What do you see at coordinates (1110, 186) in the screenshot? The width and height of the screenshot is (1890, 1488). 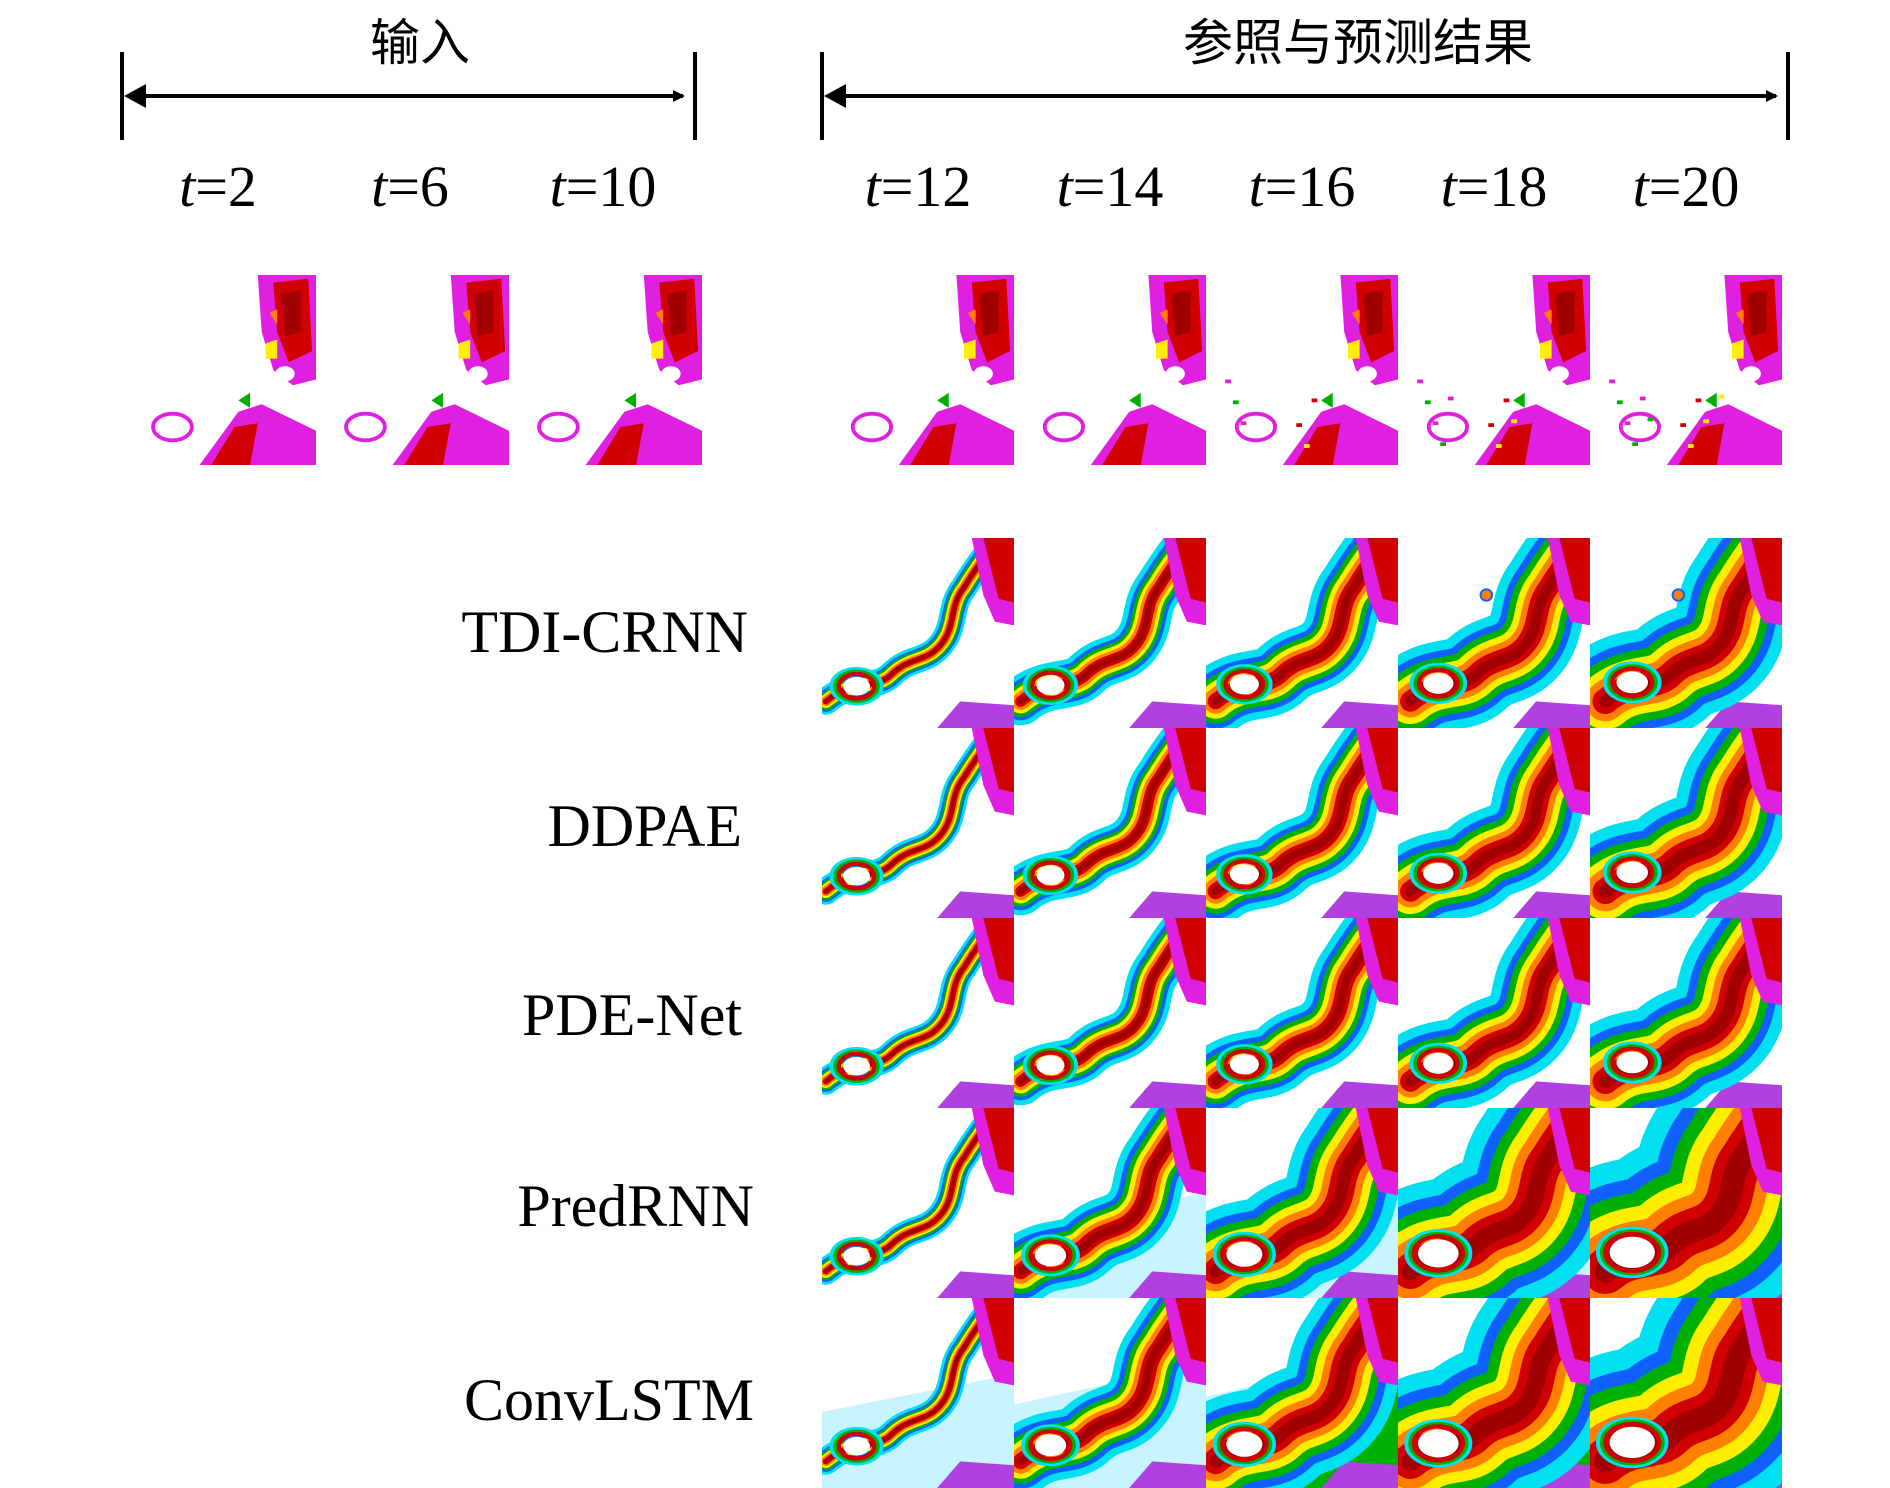 I see `time-label-output-1: t=14` at bounding box center [1110, 186].